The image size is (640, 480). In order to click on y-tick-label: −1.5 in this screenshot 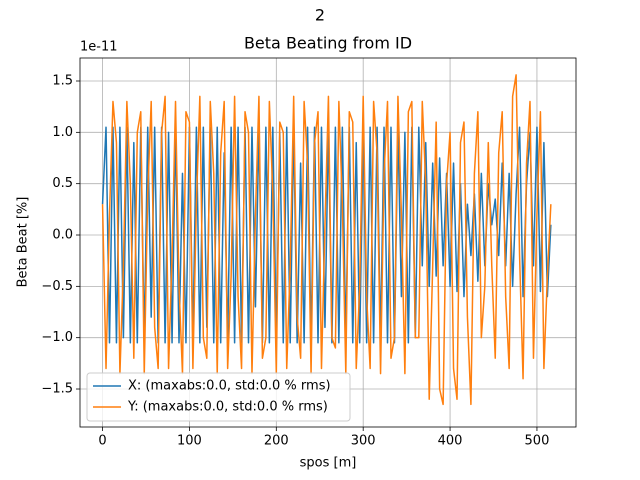, I will do `click(57, 389)`.